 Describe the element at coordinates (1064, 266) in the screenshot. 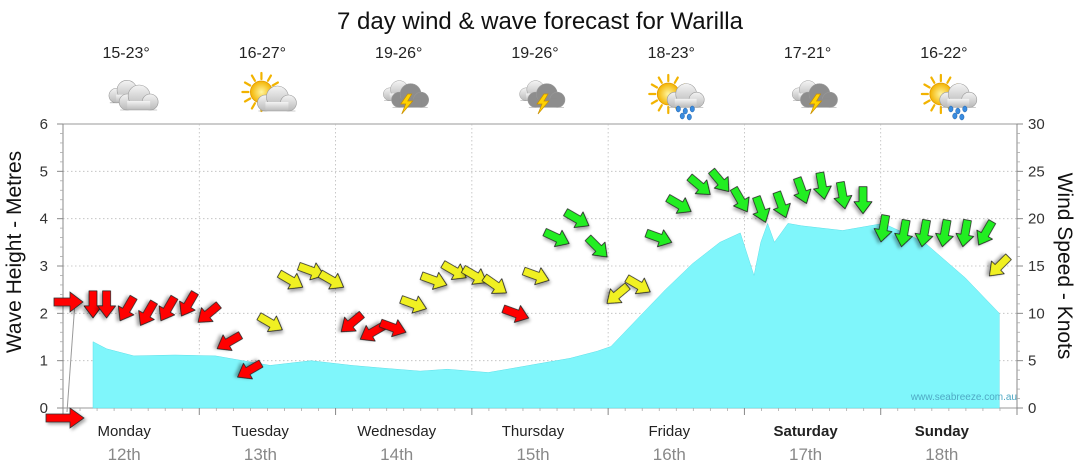

I see `right-axis-title: Wind Speed - Knots` at that location.